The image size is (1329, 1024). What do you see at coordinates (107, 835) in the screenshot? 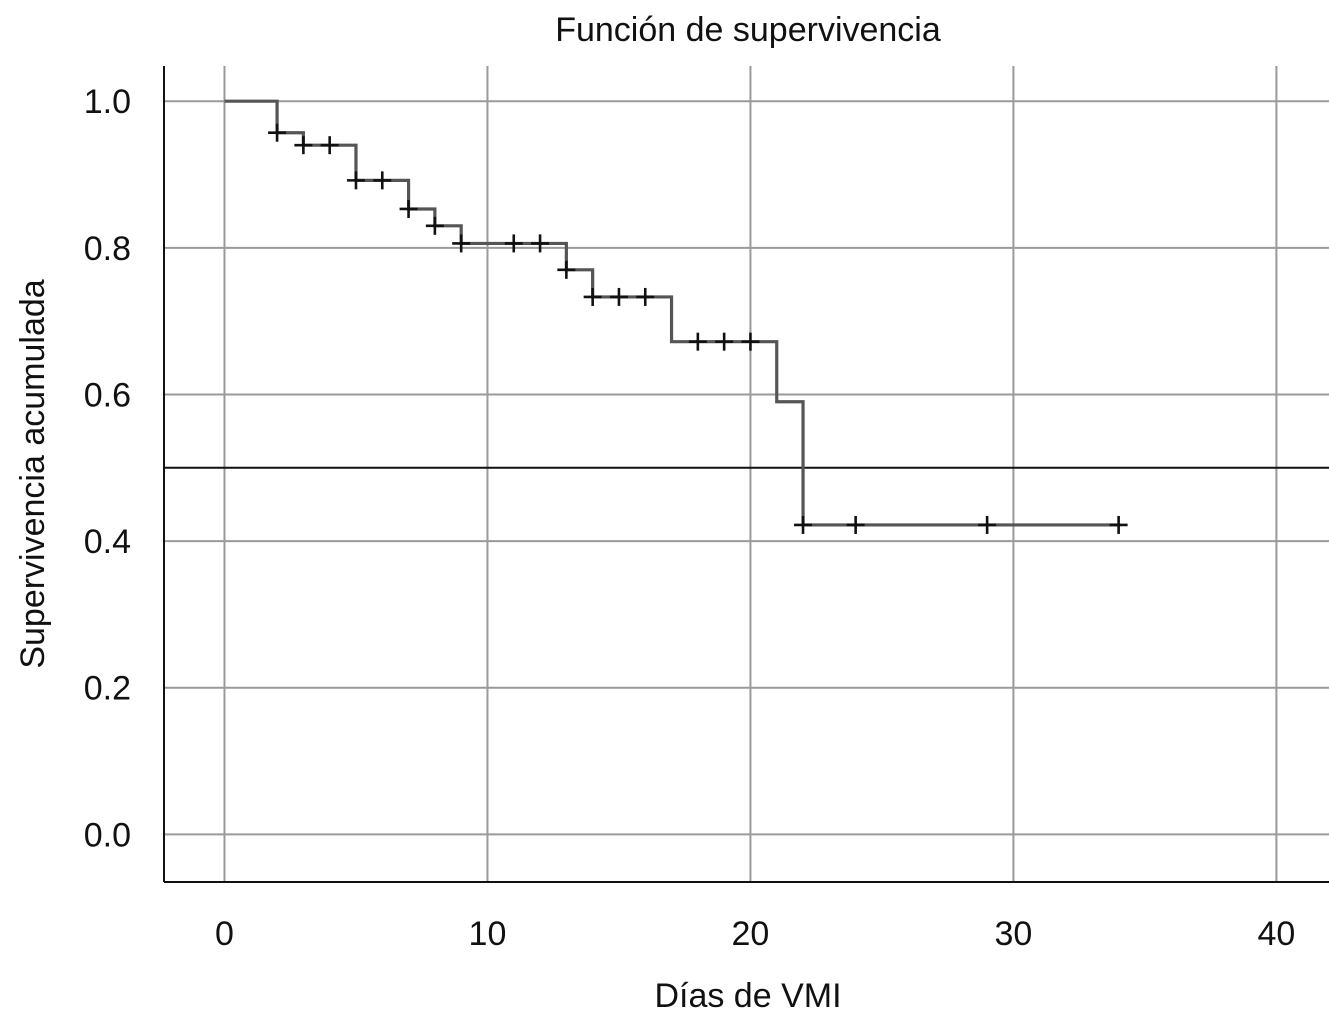
I see `y-tick-label: 0.0` at bounding box center [107, 835].